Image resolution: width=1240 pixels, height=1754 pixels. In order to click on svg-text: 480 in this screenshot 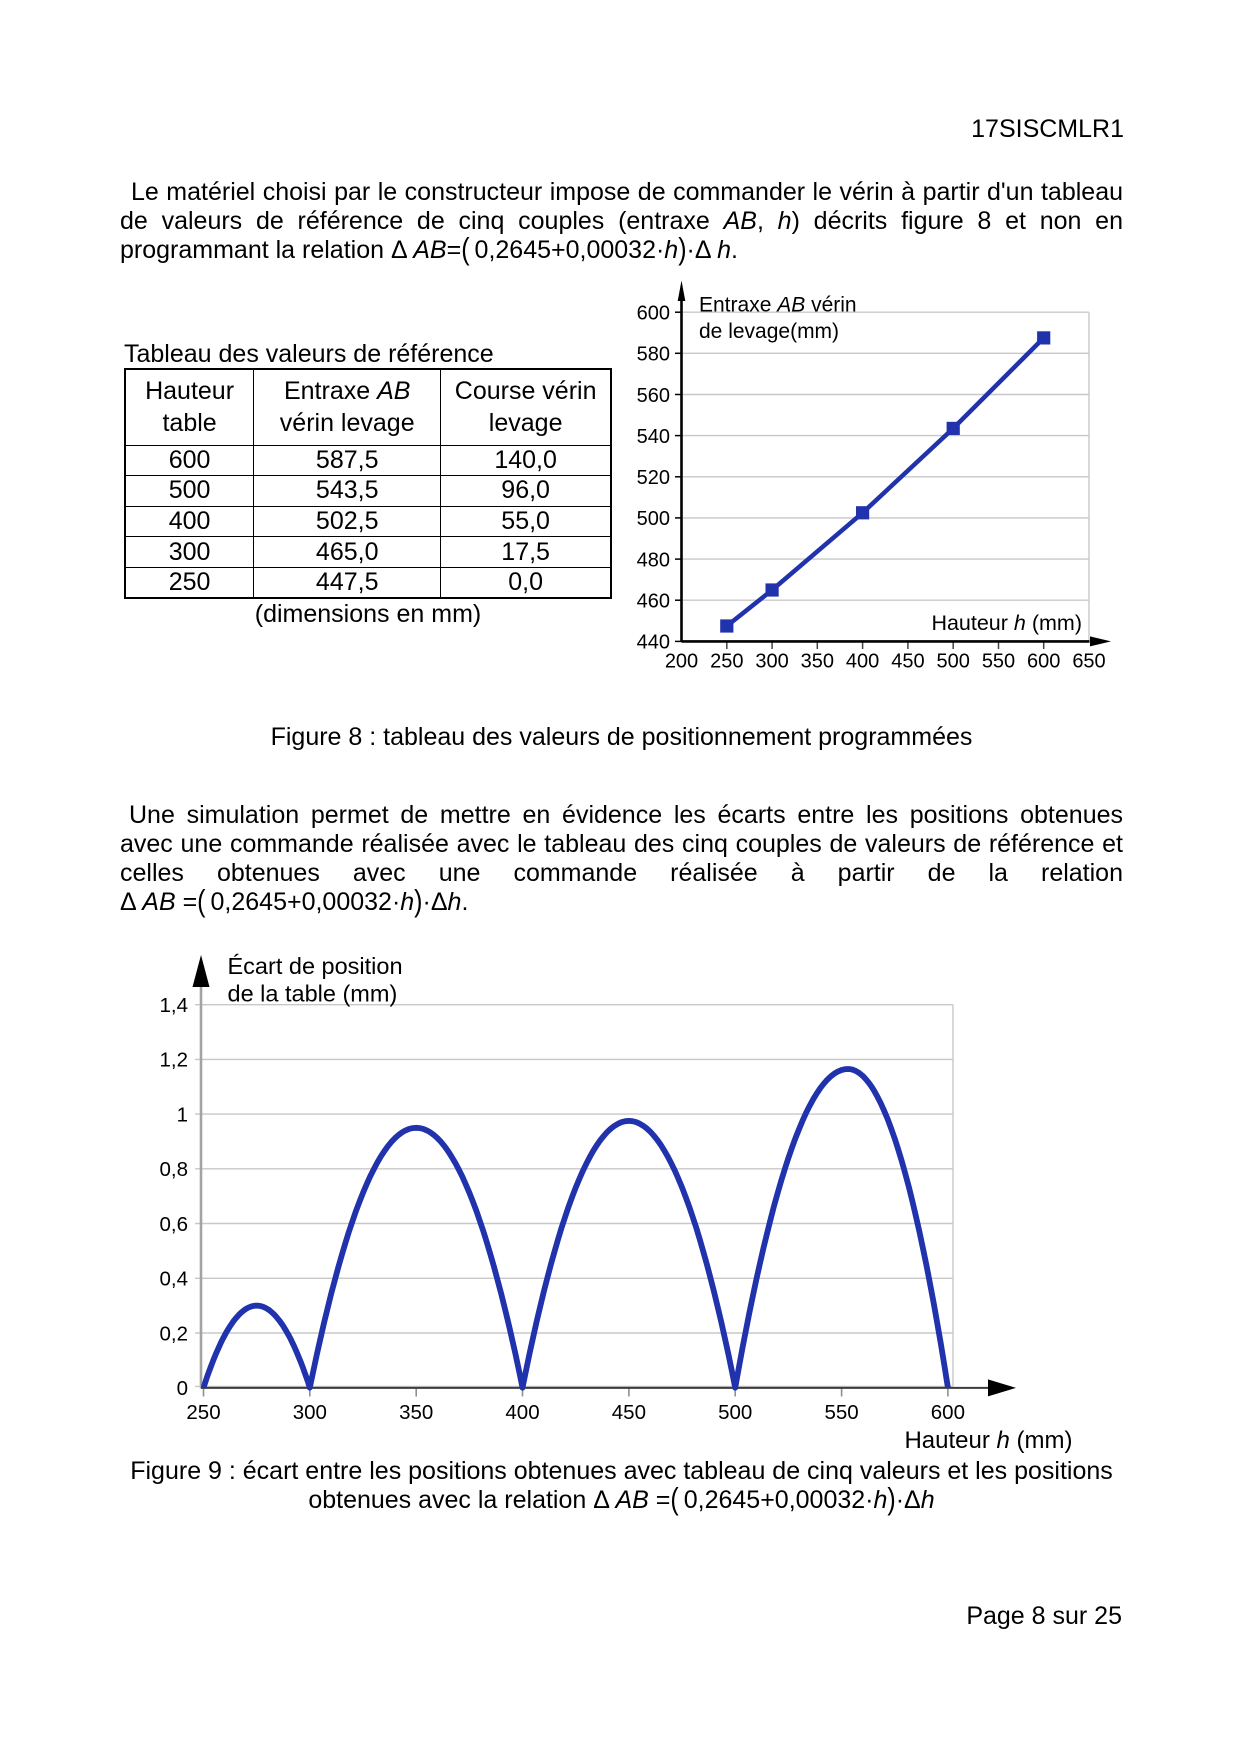, I will do `click(653, 560)`.